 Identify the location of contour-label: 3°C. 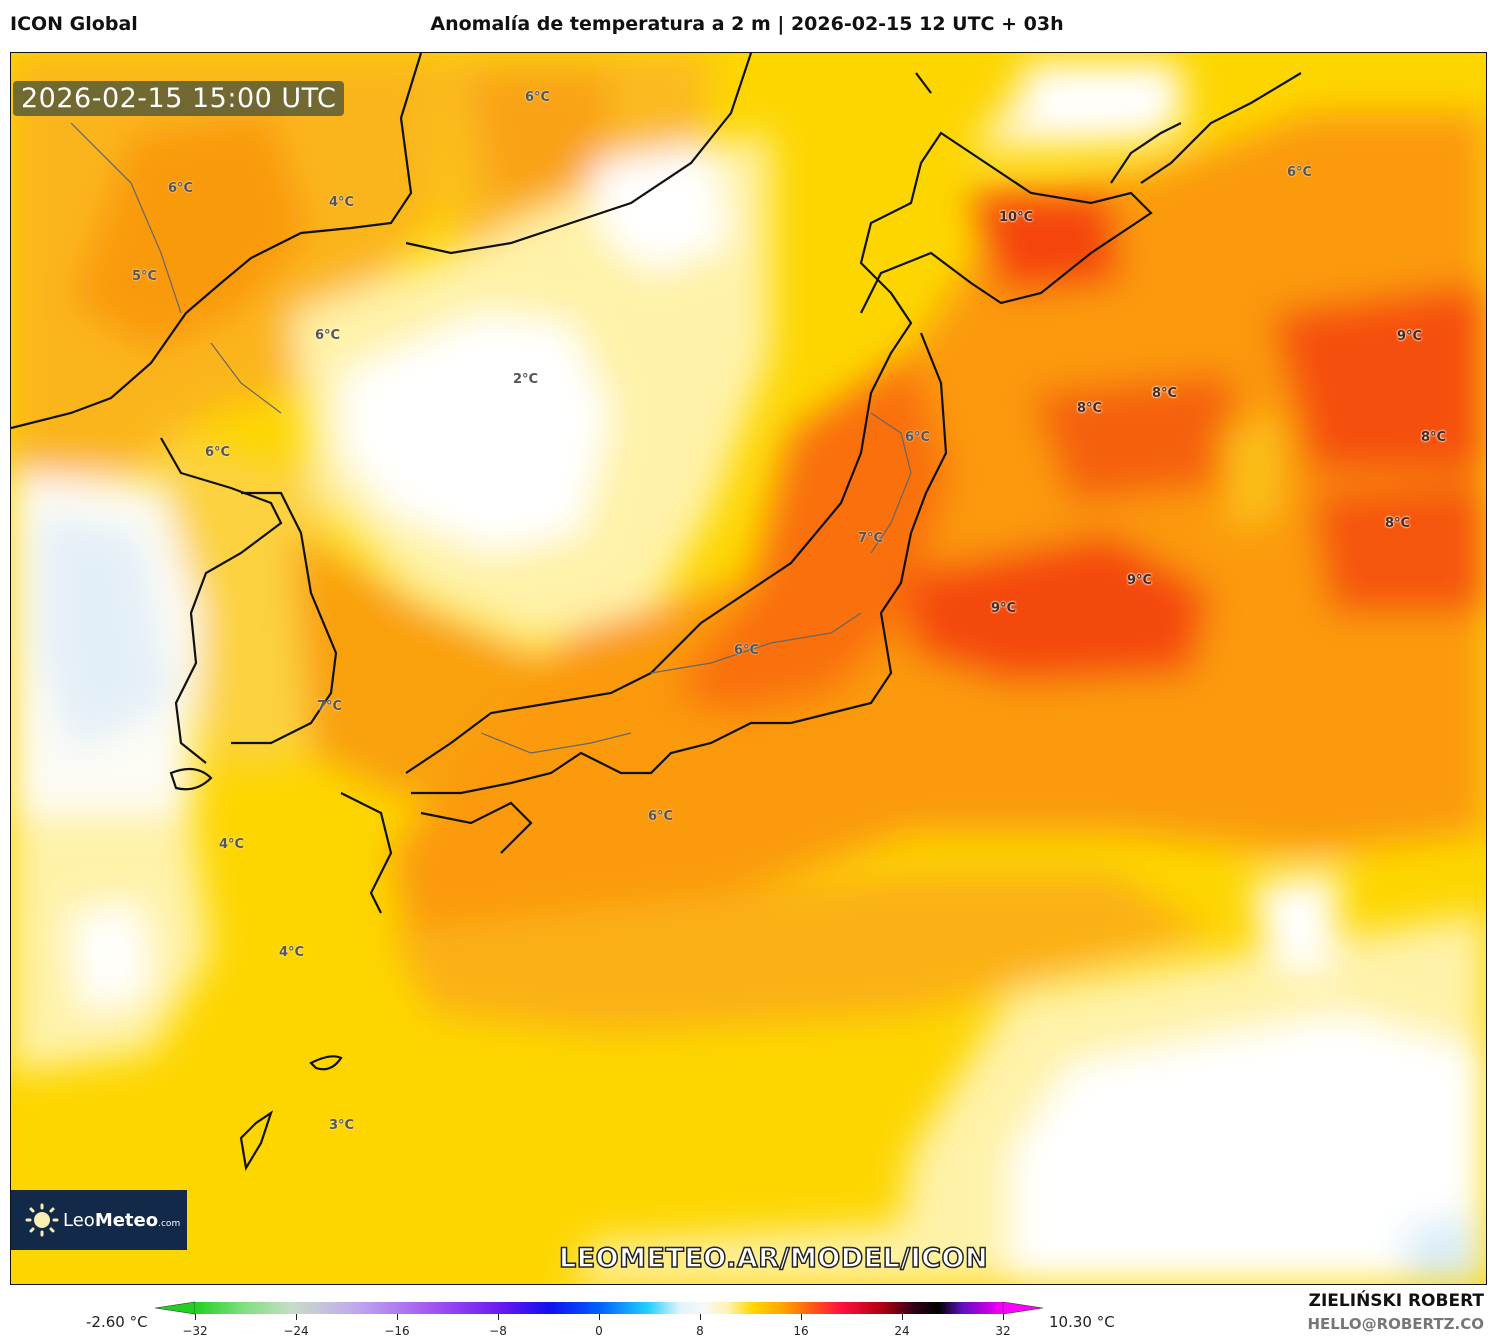
(342, 1125).